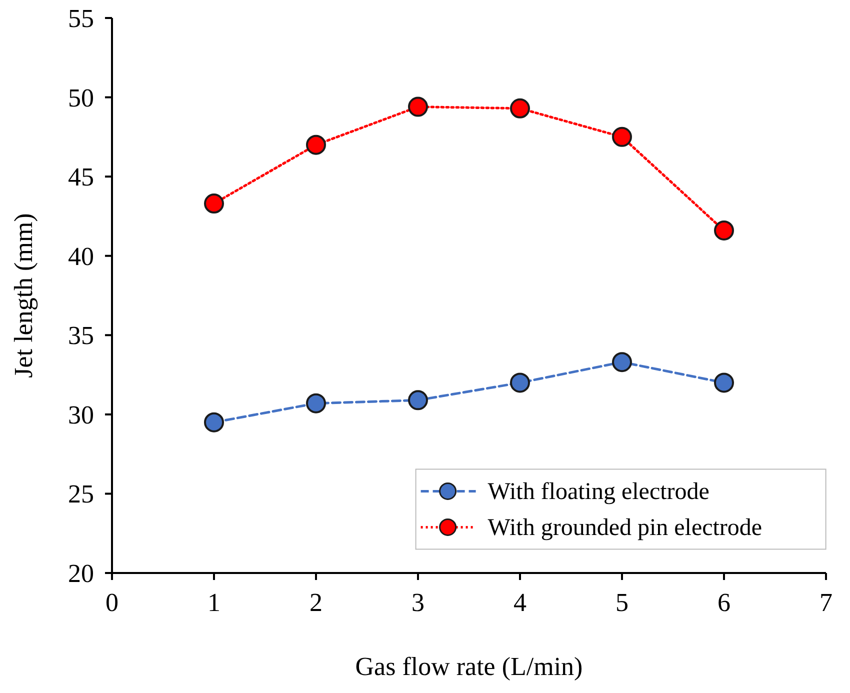  What do you see at coordinates (622, 602) in the screenshot?
I see `x-tick-label: 5` at bounding box center [622, 602].